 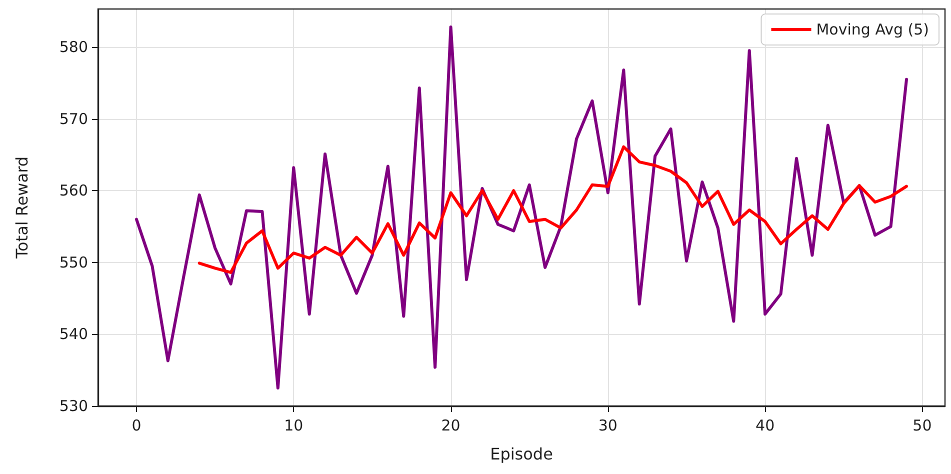 What do you see at coordinates (73, 191) in the screenshot?
I see `y-tick-label: 560` at bounding box center [73, 191].